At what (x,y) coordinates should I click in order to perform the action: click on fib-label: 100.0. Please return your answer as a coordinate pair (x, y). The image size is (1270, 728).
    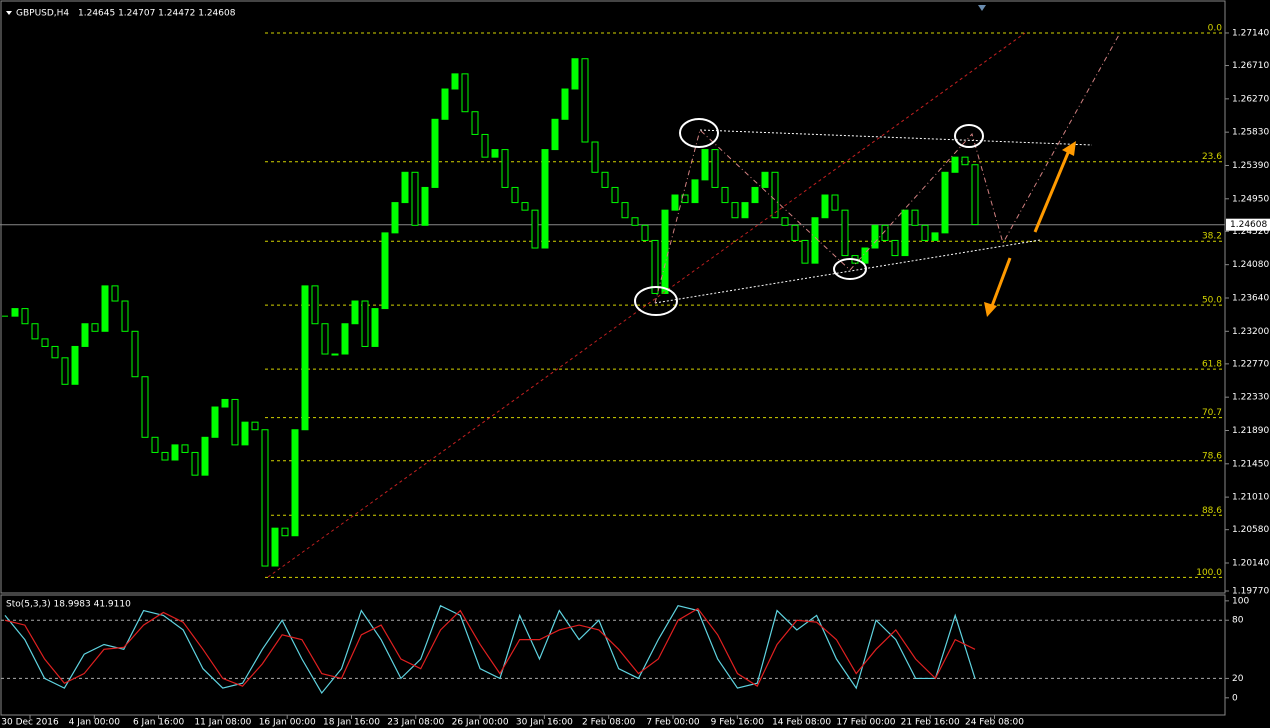
    Looking at the image, I should click on (1209, 573).